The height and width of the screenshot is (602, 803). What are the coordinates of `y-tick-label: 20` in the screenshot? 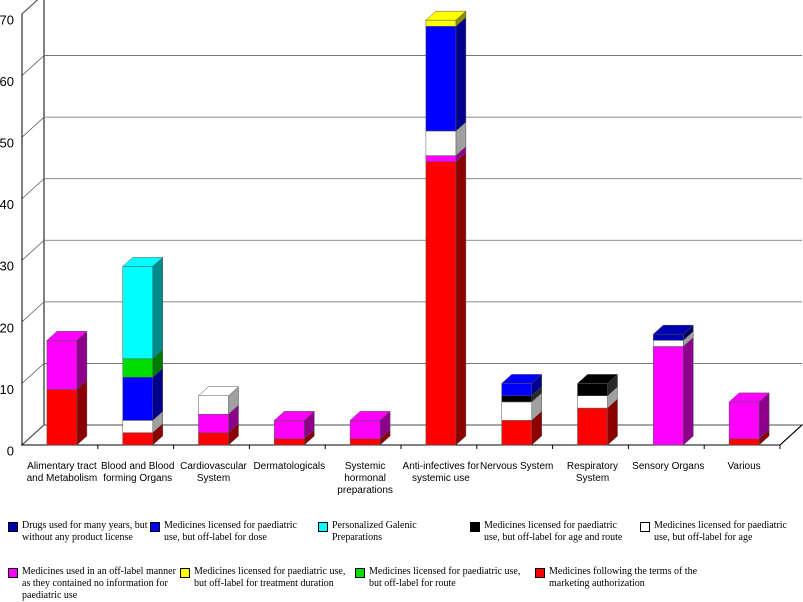 It's located at (7, 327).